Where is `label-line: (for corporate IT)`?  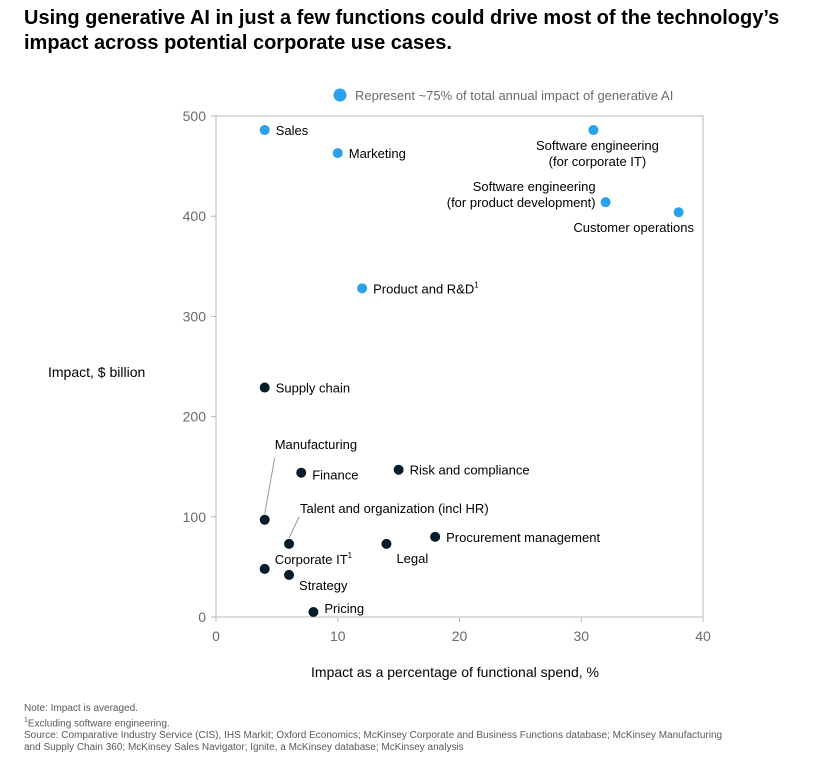
label-line: (for corporate IT) is located at coordinates (598, 161).